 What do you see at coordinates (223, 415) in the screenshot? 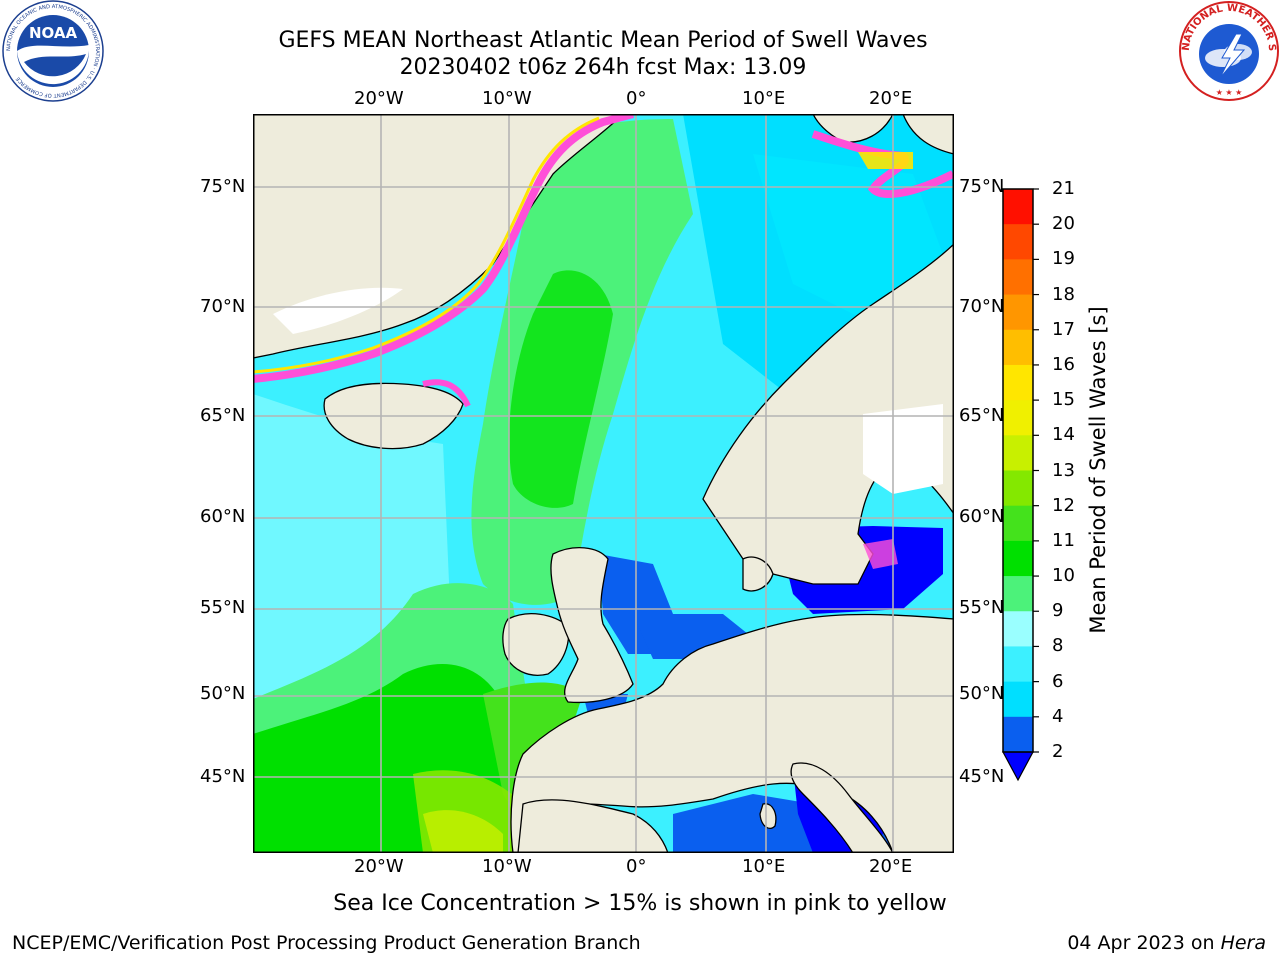
I see `lat-label-left: 65°N` at bounding box center [223, 415].